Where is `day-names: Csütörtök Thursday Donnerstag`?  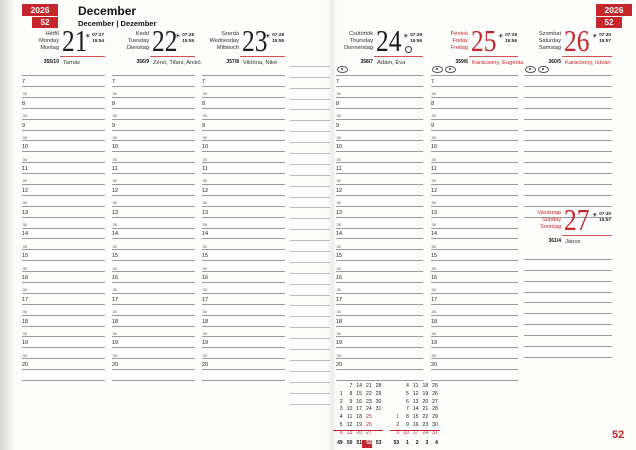
day-names: Csütörtök Thursday Donnerstag is located at coordinates (354, 41).